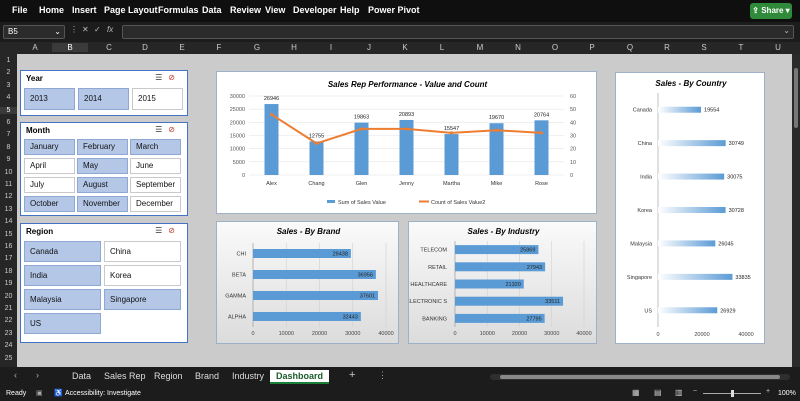  Describe the element at coordinates (37, 375) in the screenshot. I see `chevron-right-icon: ›` at that location.